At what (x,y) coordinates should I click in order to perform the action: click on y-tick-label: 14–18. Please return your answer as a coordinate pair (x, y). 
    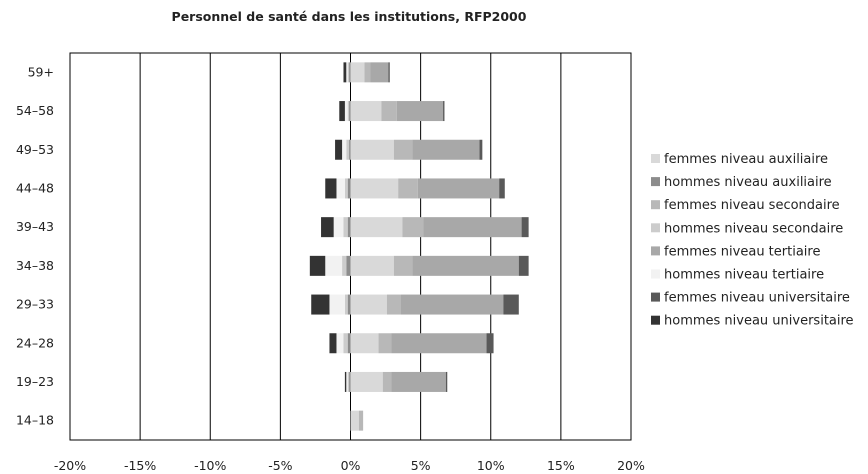
    Looking at the image, I should click on (35, 420).